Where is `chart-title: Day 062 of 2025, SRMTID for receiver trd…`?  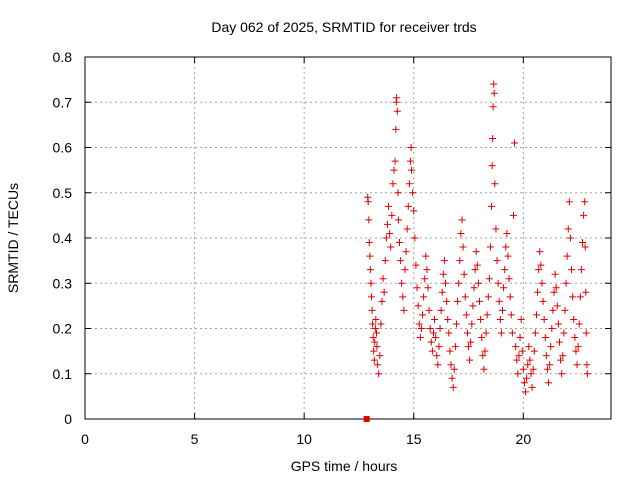
chart-title: Day 062 of 2025, SRMTID for receiver trd… is located at coordinates (343, 27).